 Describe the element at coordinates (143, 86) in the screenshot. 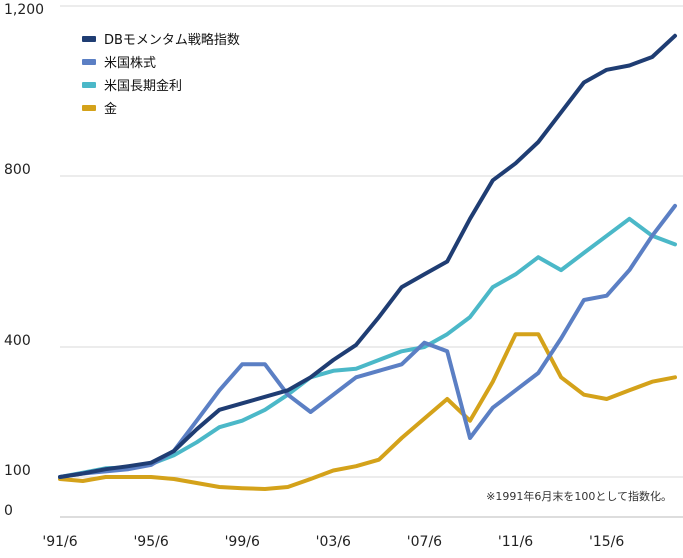

I see `legend-label: 米国長期金利` at that location.